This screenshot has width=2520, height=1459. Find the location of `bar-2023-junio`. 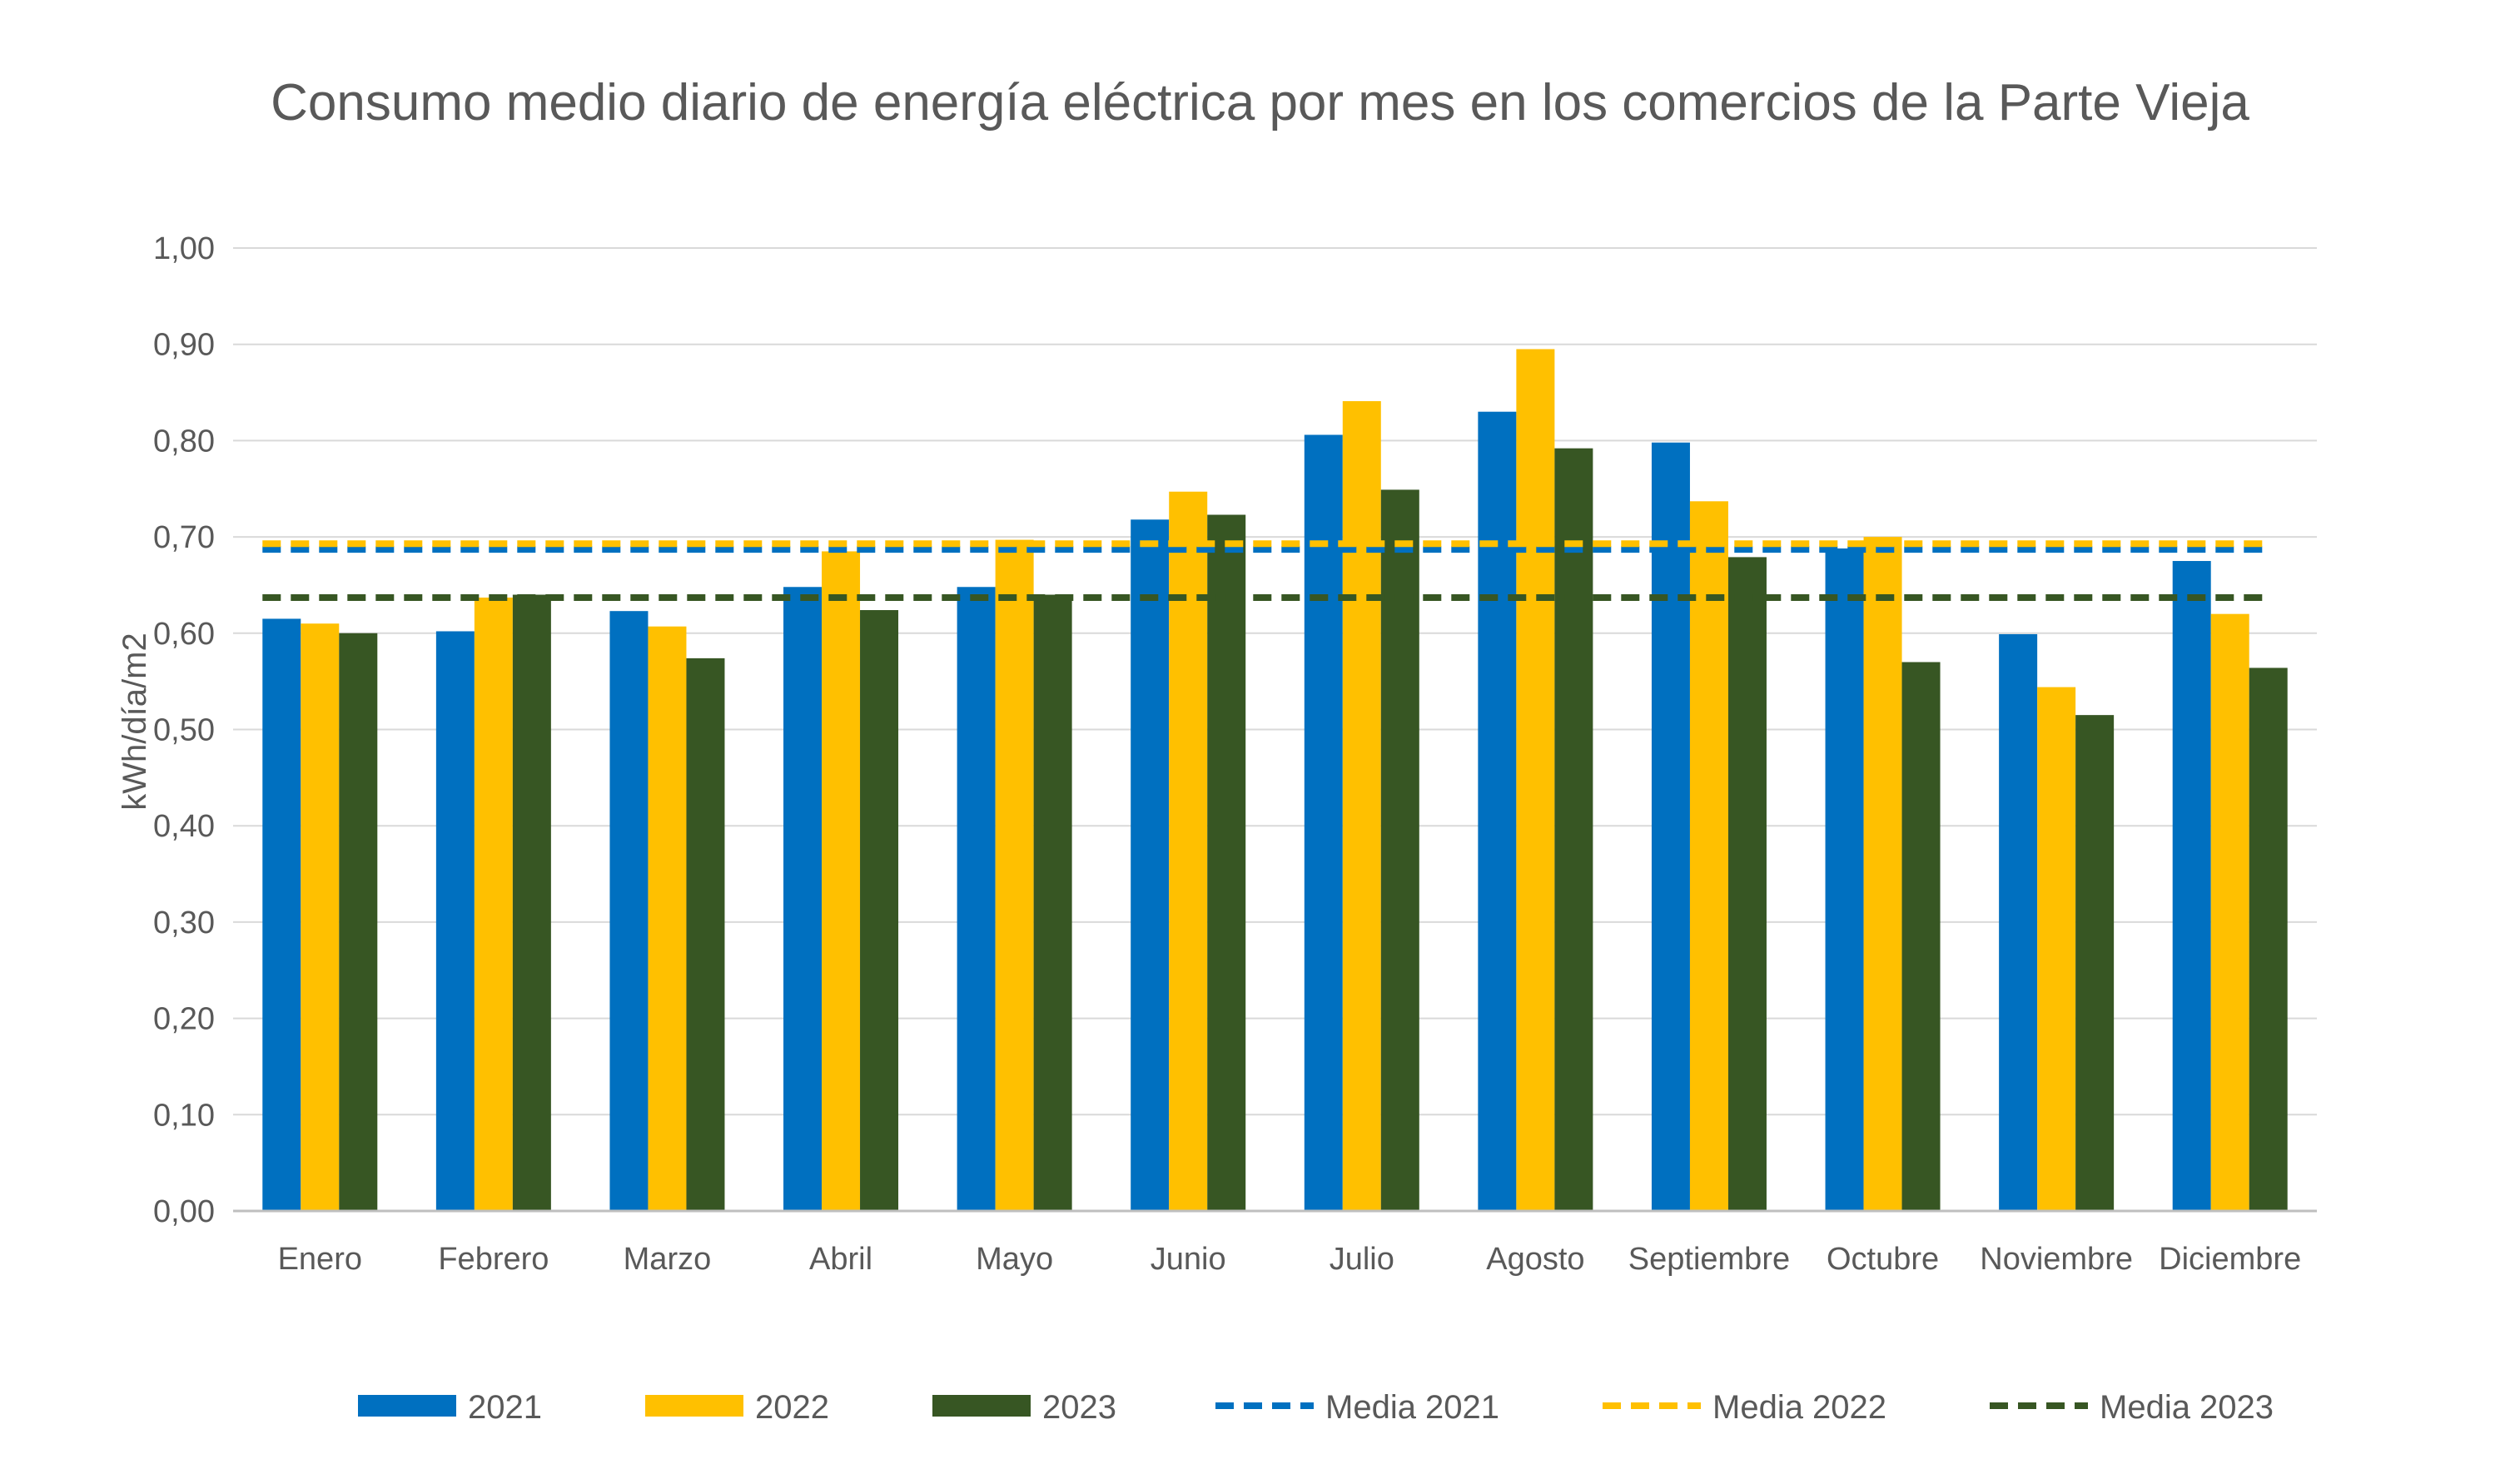

bar-2023-junio is located at coordinates (1226, 862).